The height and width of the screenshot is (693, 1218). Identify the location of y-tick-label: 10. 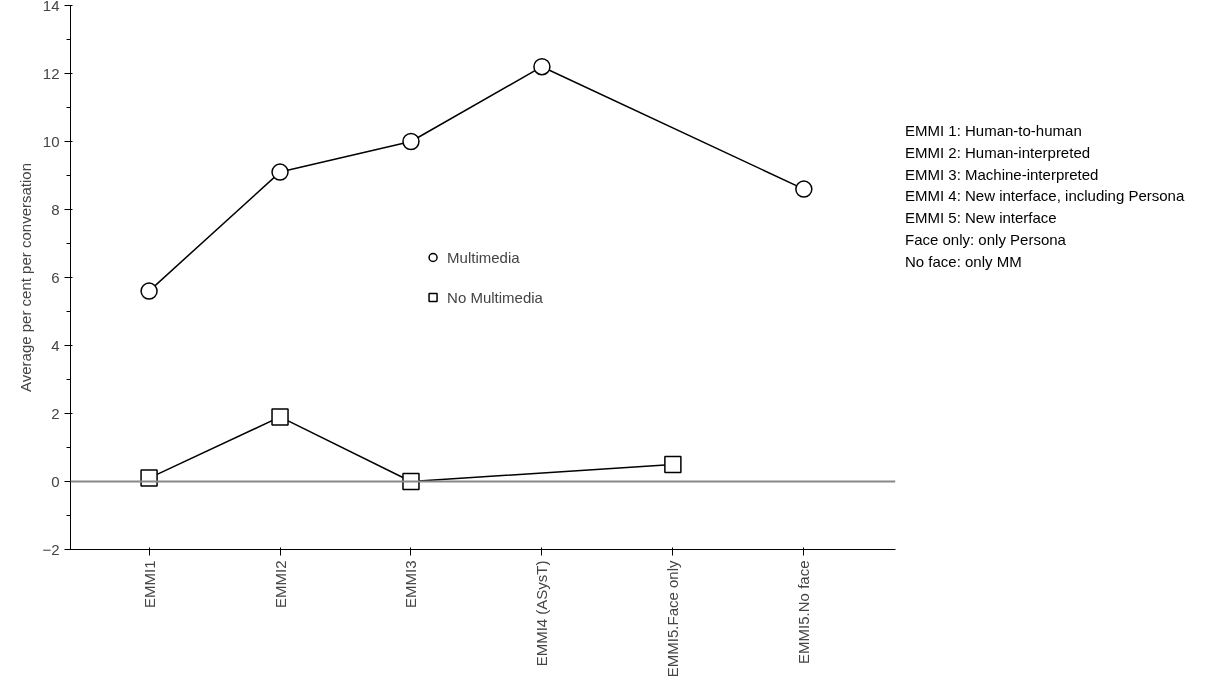
(51, 141).